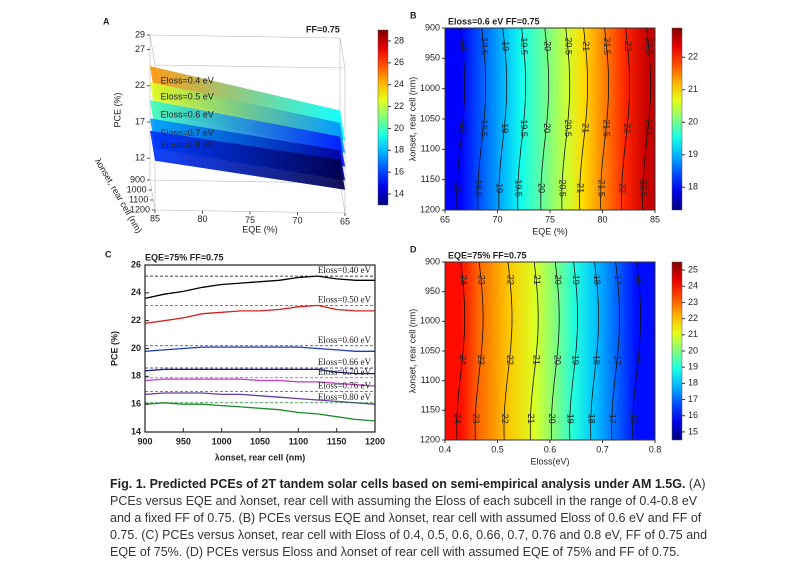 The image size is (800, 581). What do you see at coordinates (639, 280) in the screenshot?
I see `contour-label: 16` at bounding box center [639, 280].